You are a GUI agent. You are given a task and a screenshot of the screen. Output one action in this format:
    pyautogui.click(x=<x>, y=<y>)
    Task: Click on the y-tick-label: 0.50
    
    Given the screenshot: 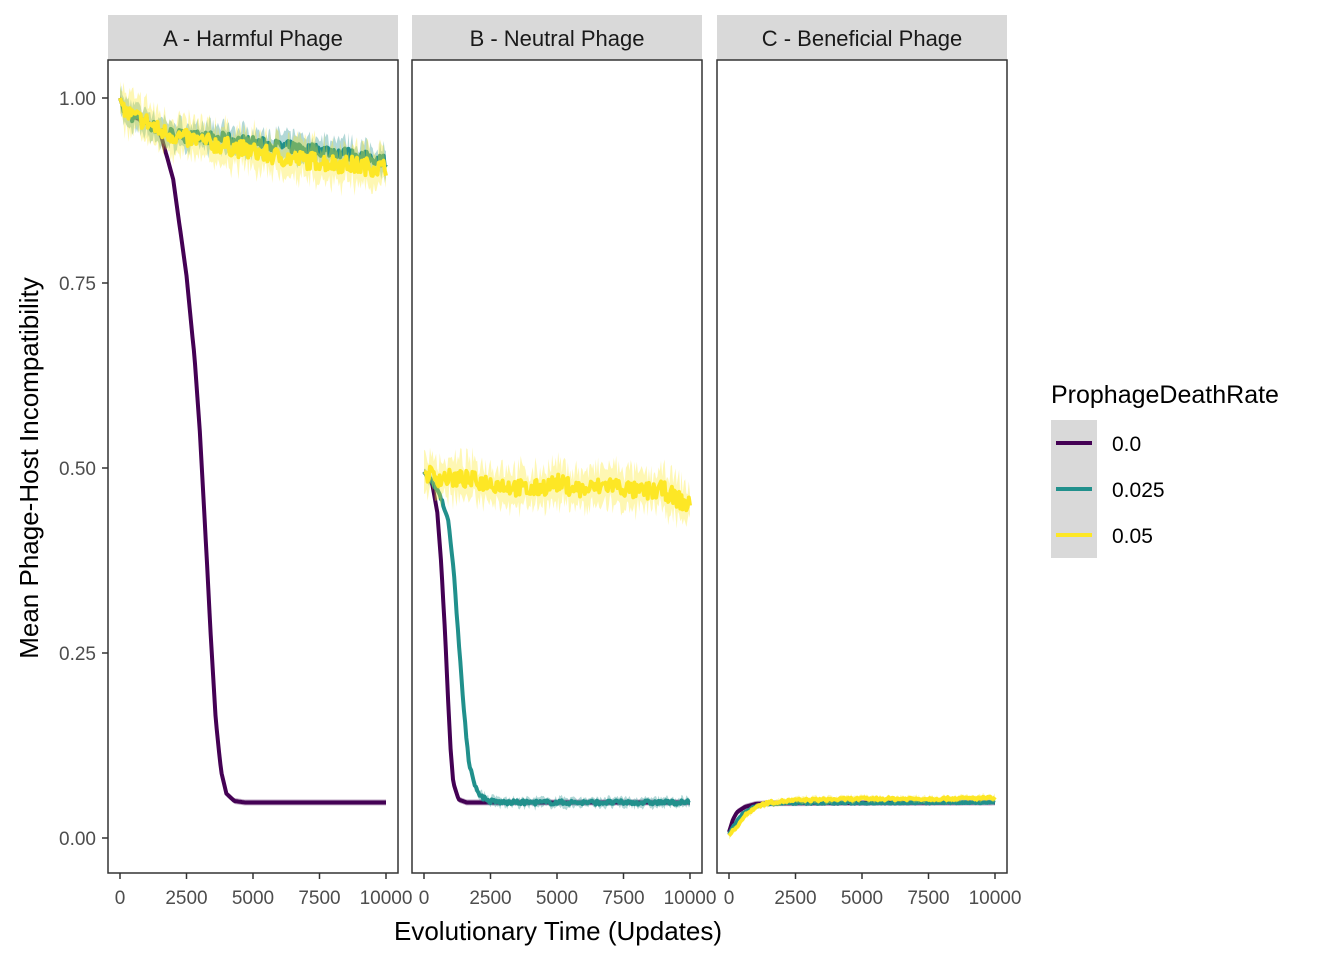 What is the action you would take?
    pyautogui.click(x=77, y=469)
    